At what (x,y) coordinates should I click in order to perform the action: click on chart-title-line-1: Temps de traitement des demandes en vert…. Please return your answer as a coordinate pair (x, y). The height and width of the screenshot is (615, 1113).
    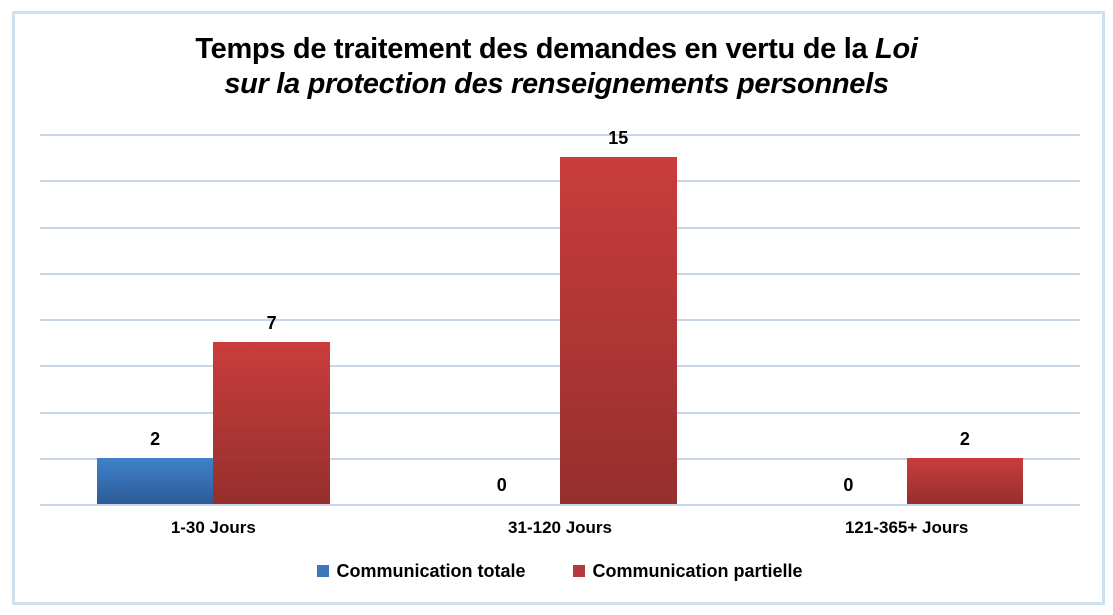
    Looking at the image, I should click on (556, 49).